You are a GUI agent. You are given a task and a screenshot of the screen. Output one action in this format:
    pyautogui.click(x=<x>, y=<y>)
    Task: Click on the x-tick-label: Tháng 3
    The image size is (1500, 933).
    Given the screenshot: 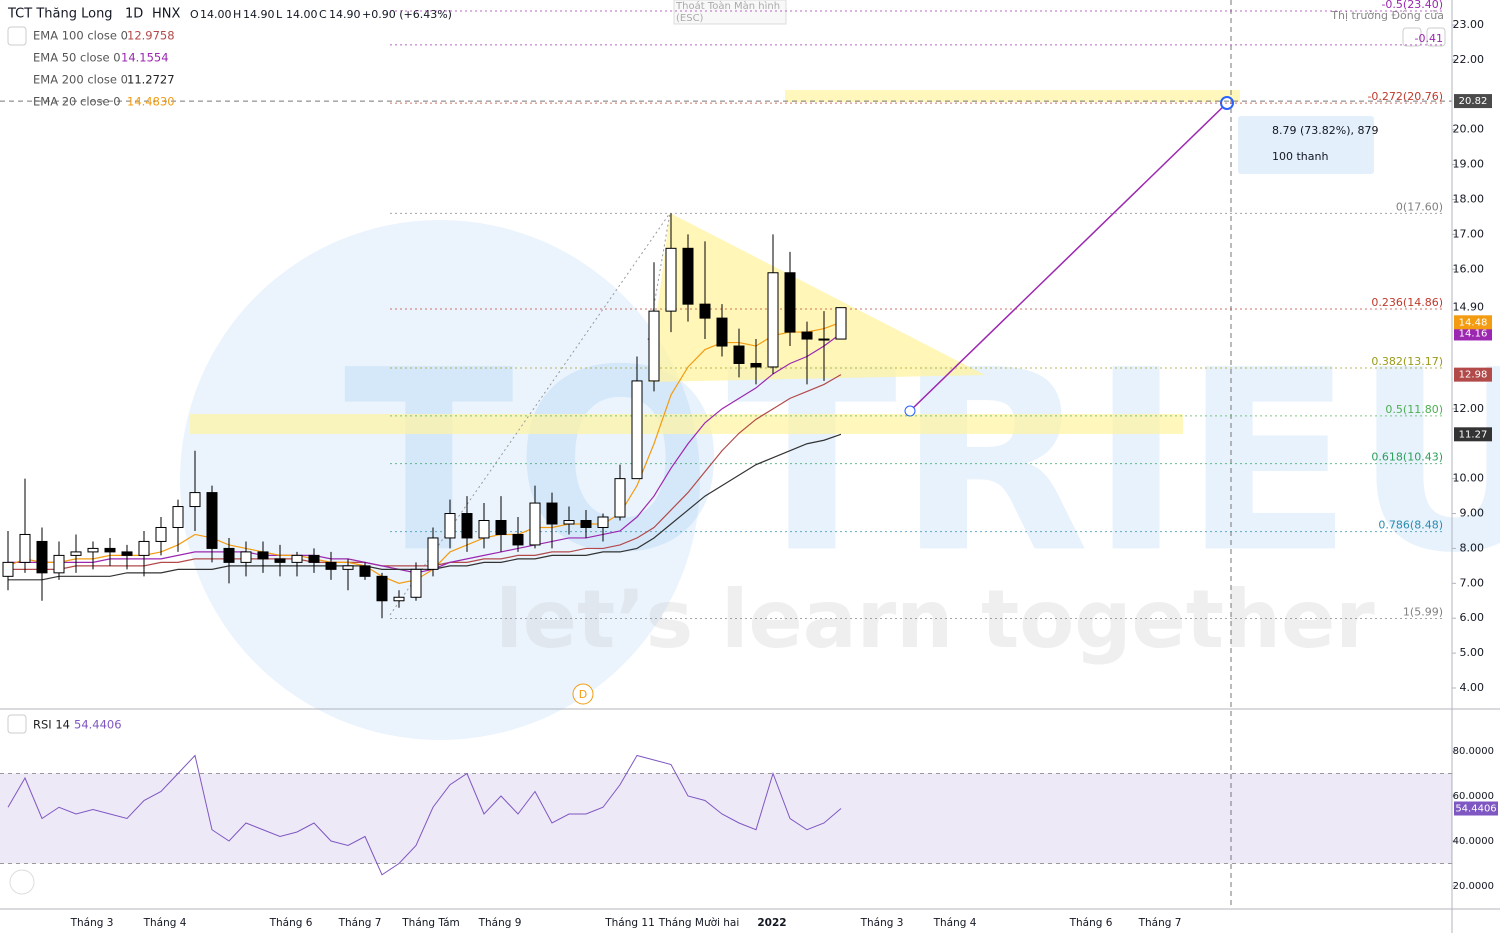 What is the action you would take?
    pyautogui.click(x=92, y=923)
    